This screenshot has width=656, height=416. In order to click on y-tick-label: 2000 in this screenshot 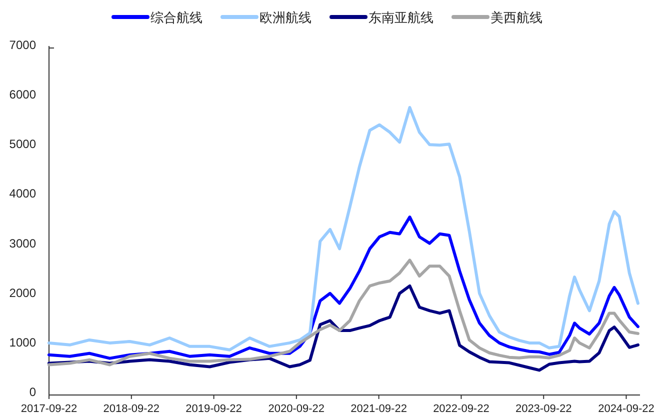, I will do `click(22, 293)`.